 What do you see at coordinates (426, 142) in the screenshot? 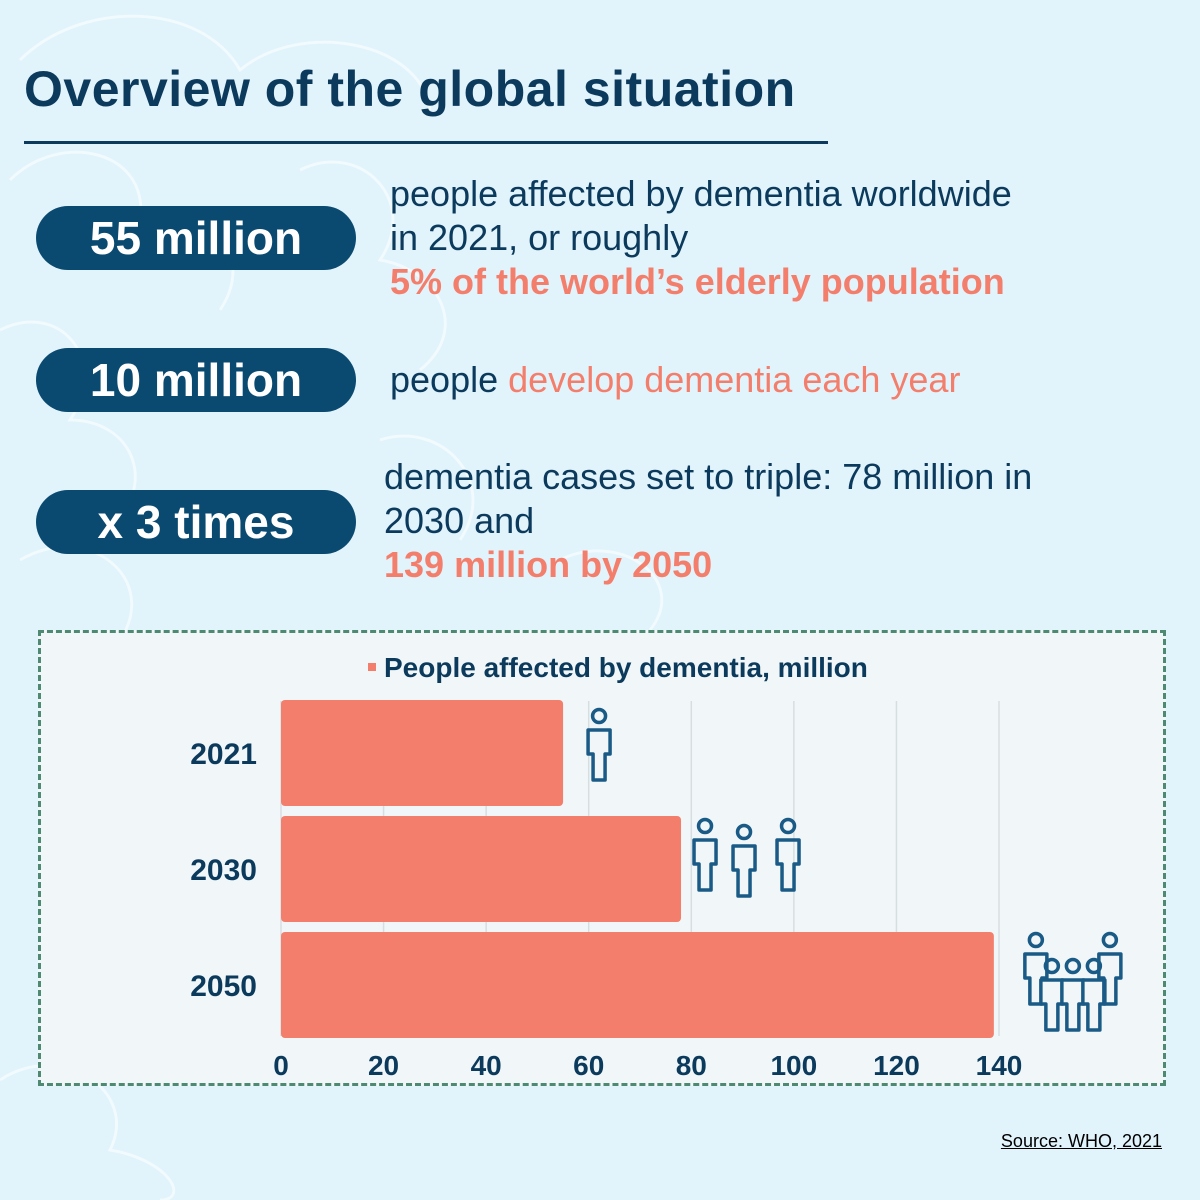
I see `title-divider` at bounding box center [426, 142].